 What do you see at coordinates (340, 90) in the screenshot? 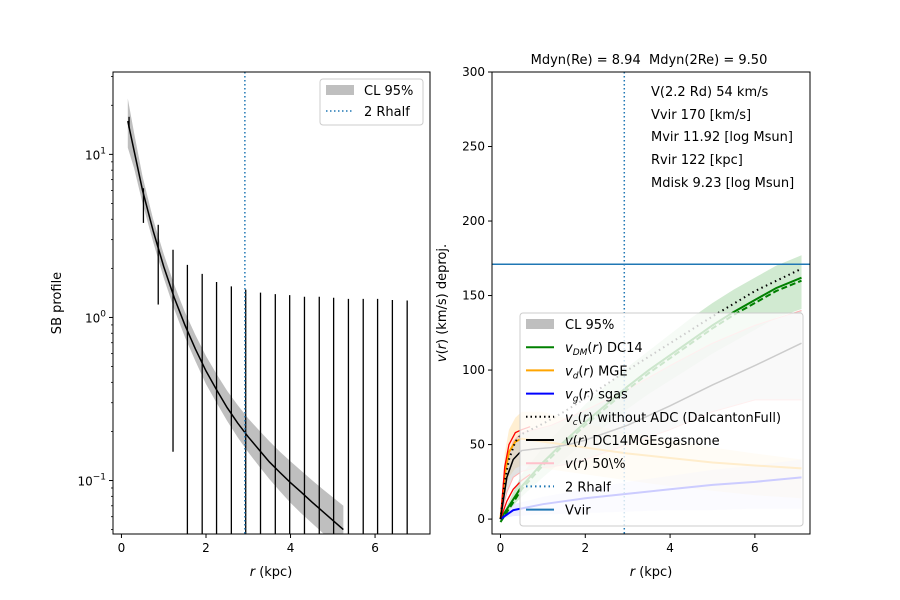
I see `left-legend-cl-swatch` at bounding box center [340, 90].